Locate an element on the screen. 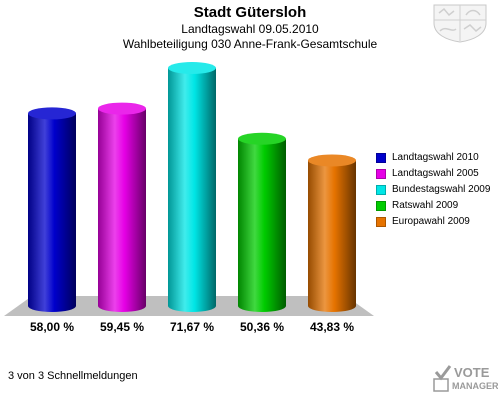 The height and width of the screenshot is (400, 500). legend-item: Bundestagswahl 2009 is located at coordinates (433, 189).